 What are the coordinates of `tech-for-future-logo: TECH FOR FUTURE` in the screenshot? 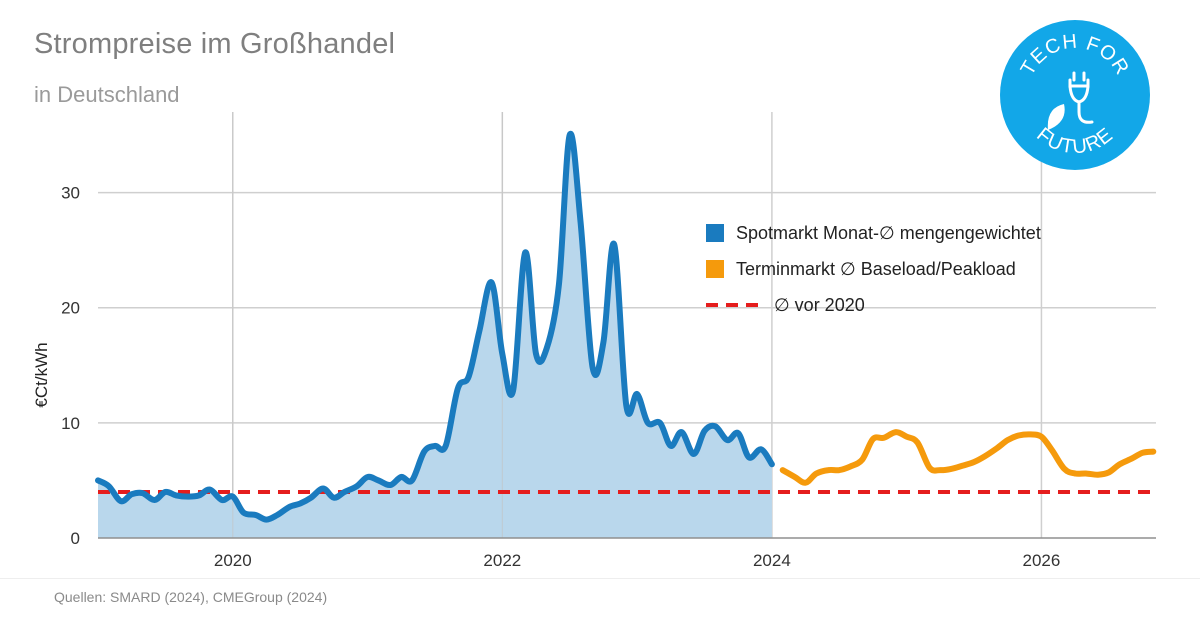 It's located at (1075, 95).